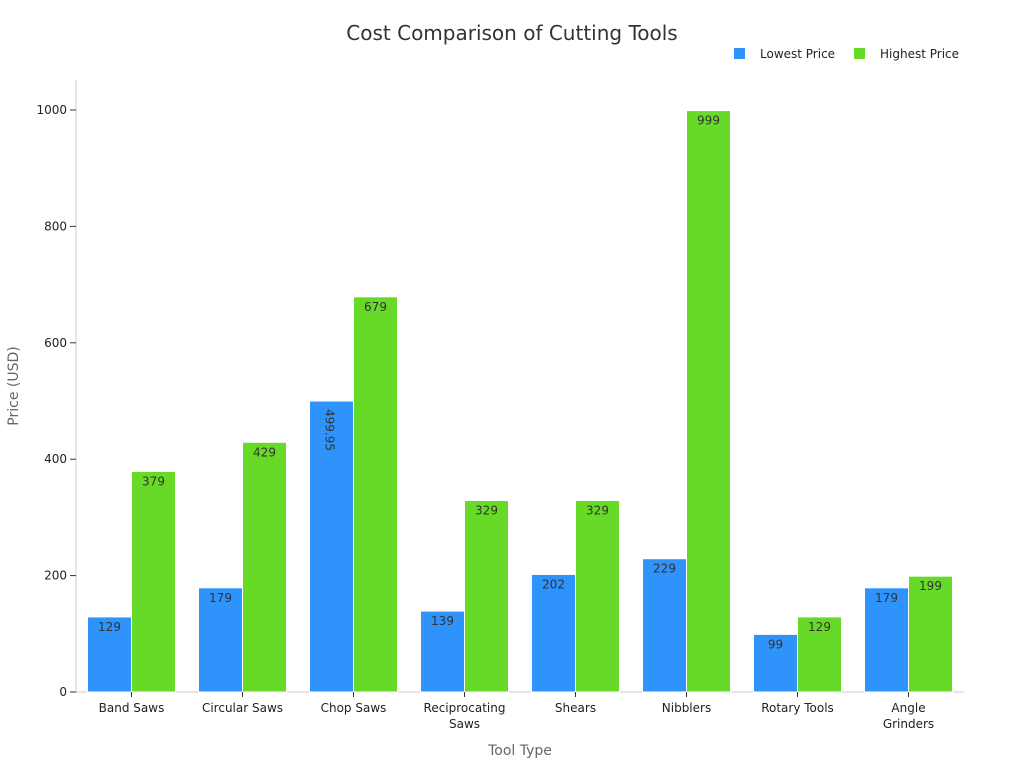 Image resolution: width=1024 pixels, height=772 pixels. What do you see at coordinates (708, 121) in the screenshot?
I see `data-label: 999` at bounding box center [708, 121].